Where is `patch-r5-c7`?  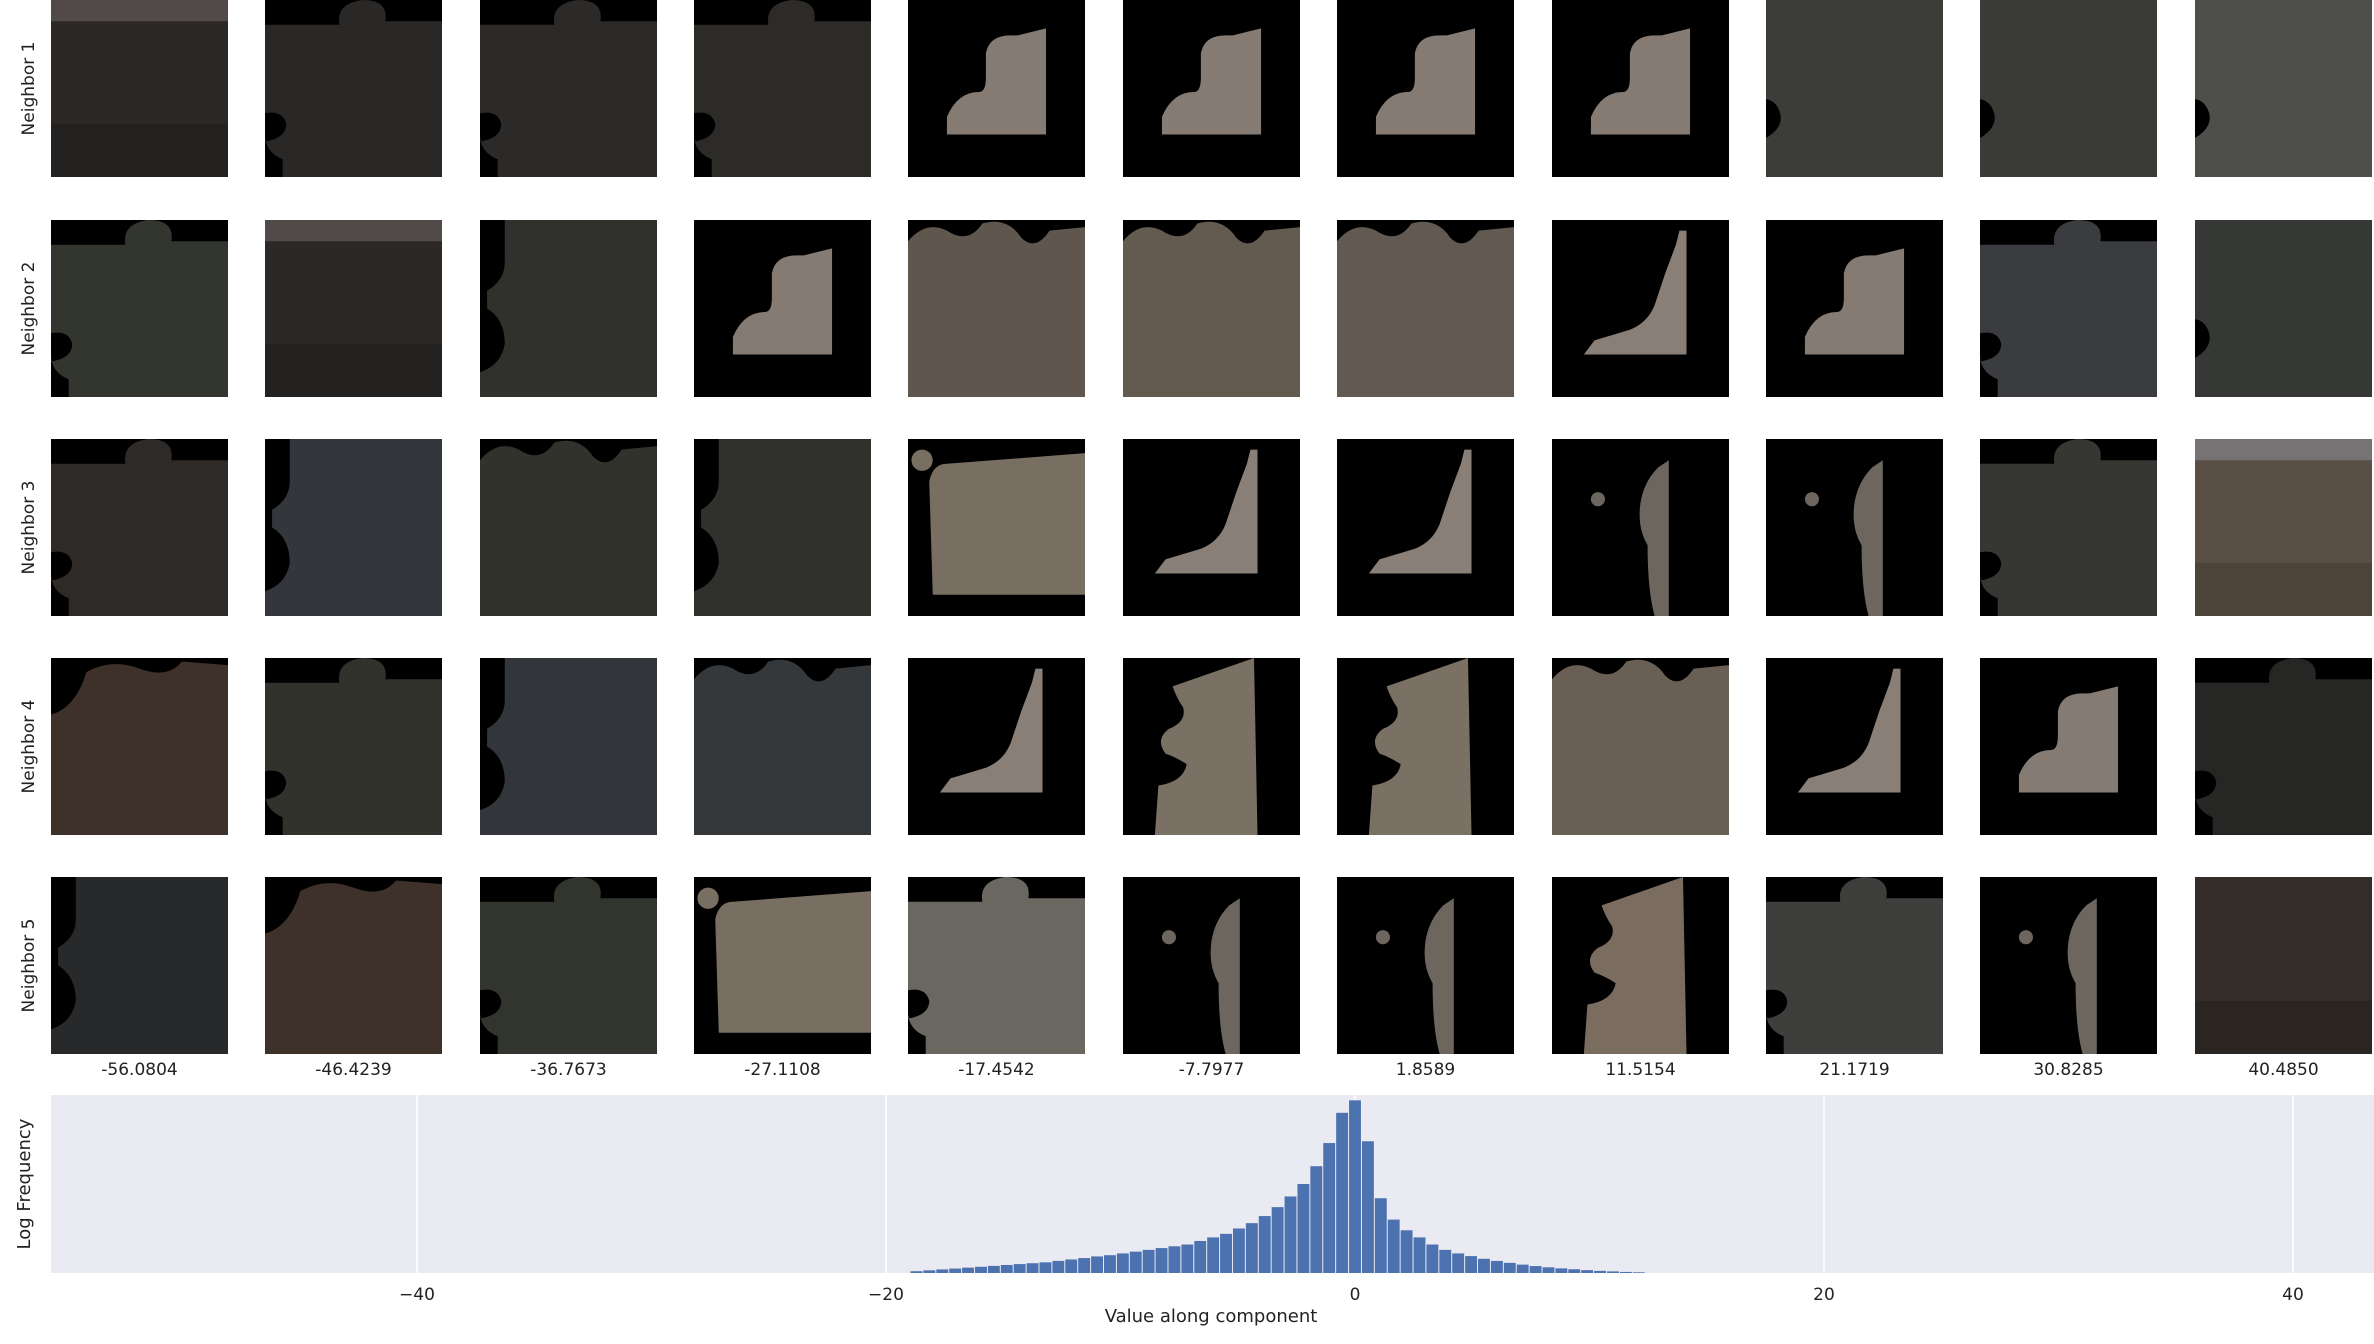 patch-r5-c7 is located at coordinates (1425, 965).